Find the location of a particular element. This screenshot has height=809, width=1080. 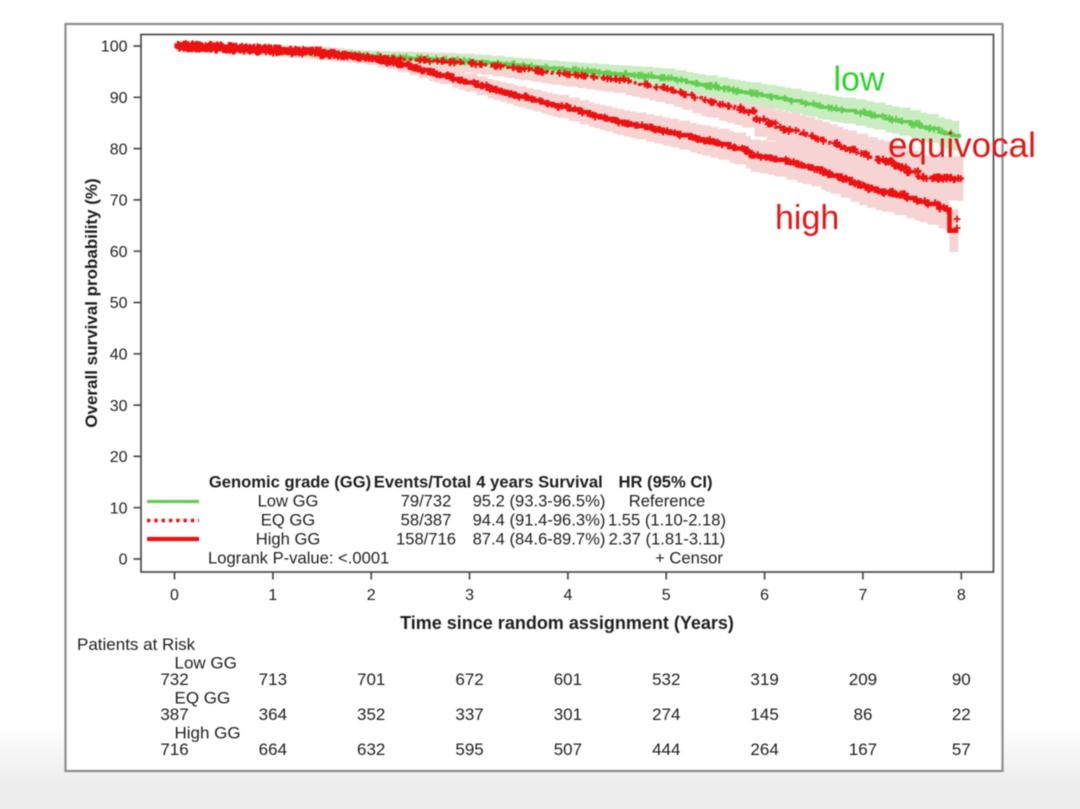

svg-text: 713 is located at coordinates (273, 679).